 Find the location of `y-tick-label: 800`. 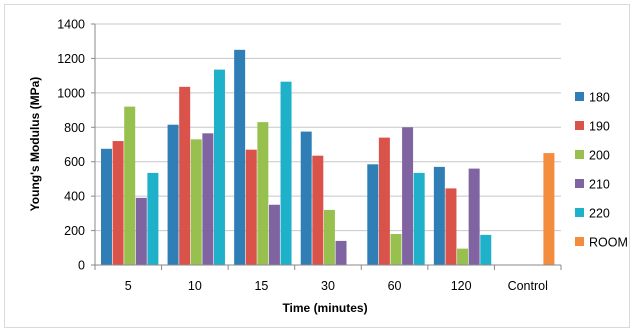

y-tick-label: 800 is located at coordinates (74, 128).